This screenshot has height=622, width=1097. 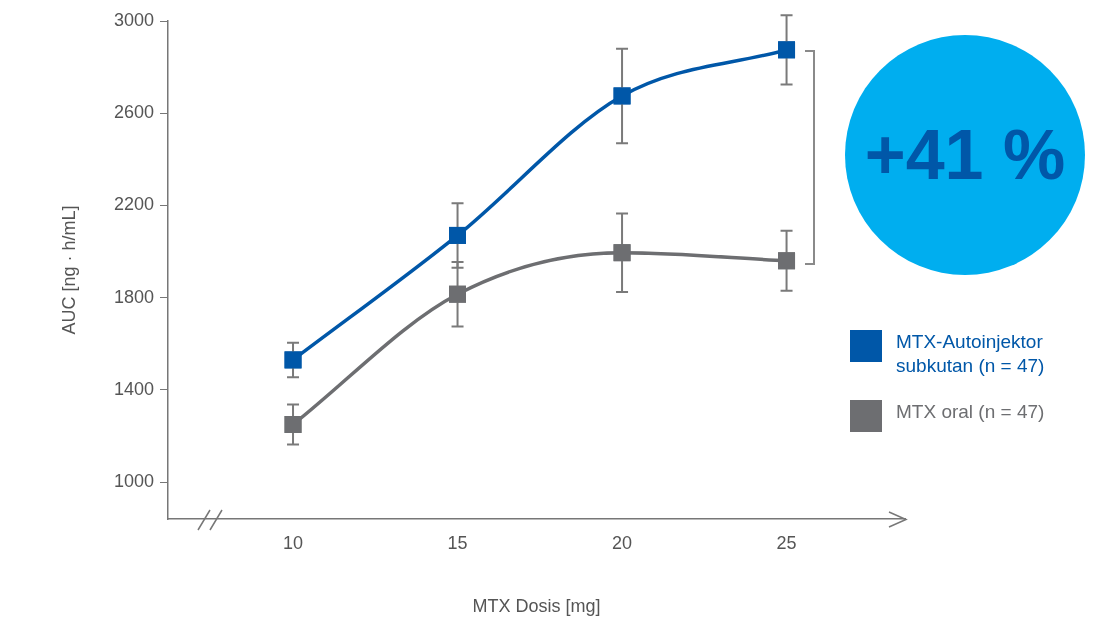 I want to click on y-tick-label: 1400, so click(x=133, y=388).